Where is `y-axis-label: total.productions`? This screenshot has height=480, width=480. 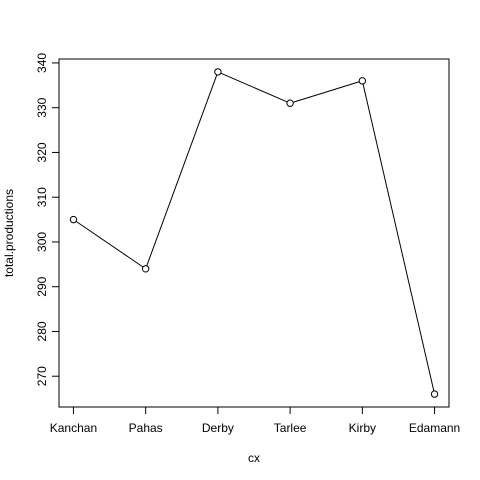 y-axis-label: total.productions is located at coordinates (9, 233).